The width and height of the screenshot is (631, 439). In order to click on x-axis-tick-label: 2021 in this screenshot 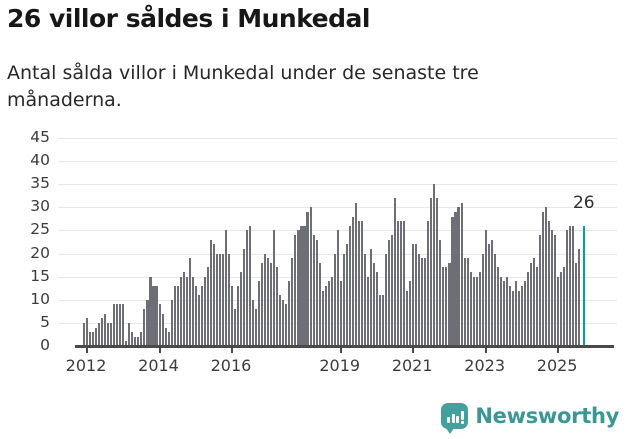, I will do `click(412, 365)`.